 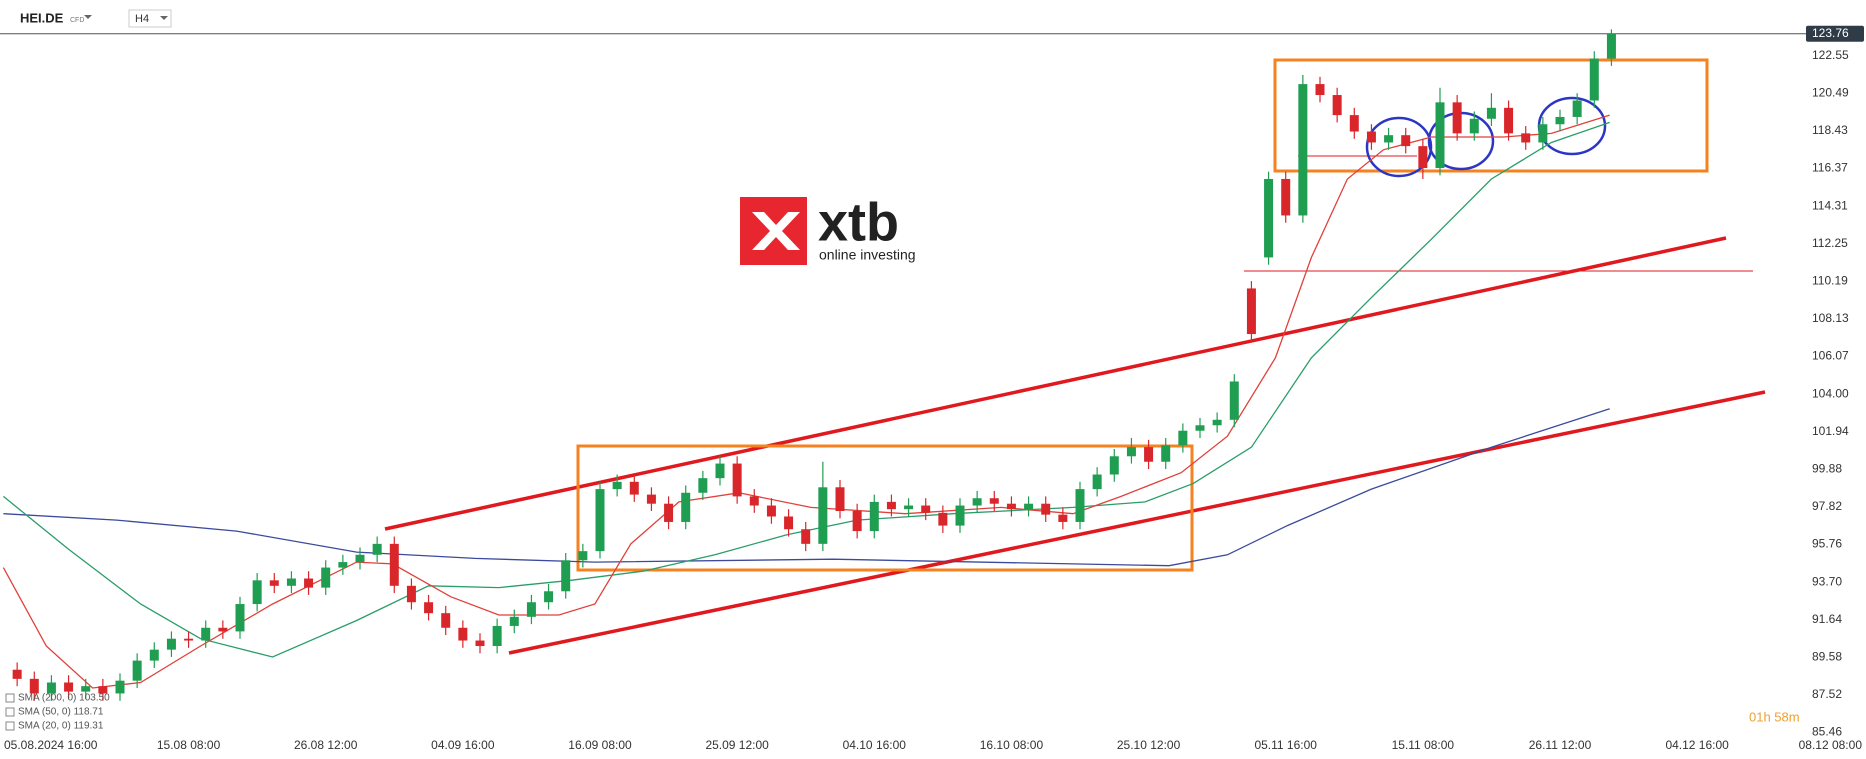 What do you see at coordinates (1830, 168) in the screenshot?
I see `y-tick-label: 116.37` at bounding box center [1830, 168].